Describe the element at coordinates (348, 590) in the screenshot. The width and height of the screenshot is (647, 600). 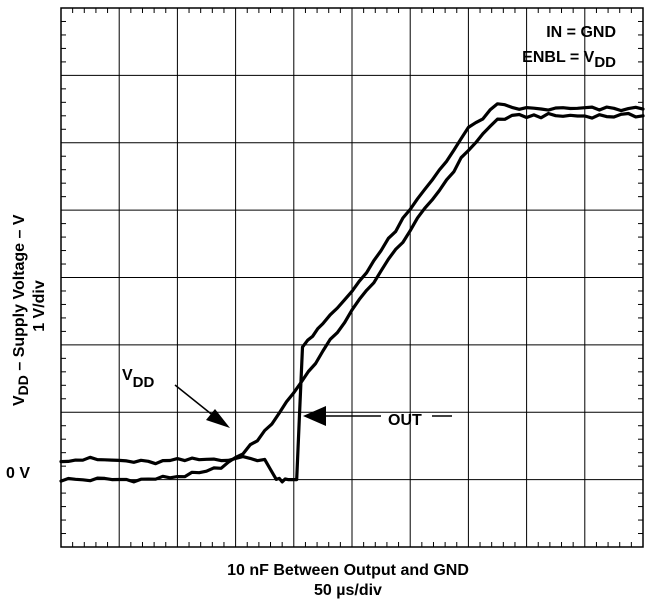
I see `x-axis-scale: 50 µs/div` at that location.